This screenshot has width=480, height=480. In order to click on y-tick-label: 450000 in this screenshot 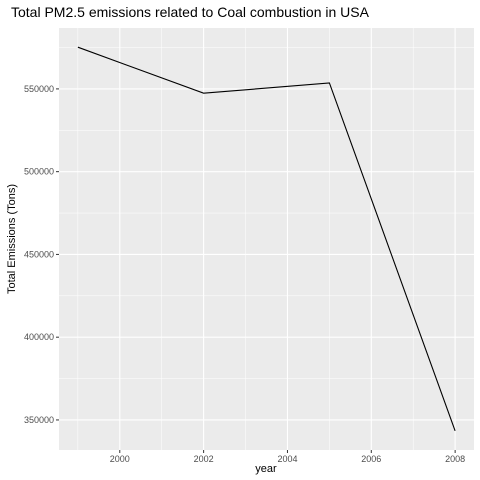, I will do `click(39, 254)`.